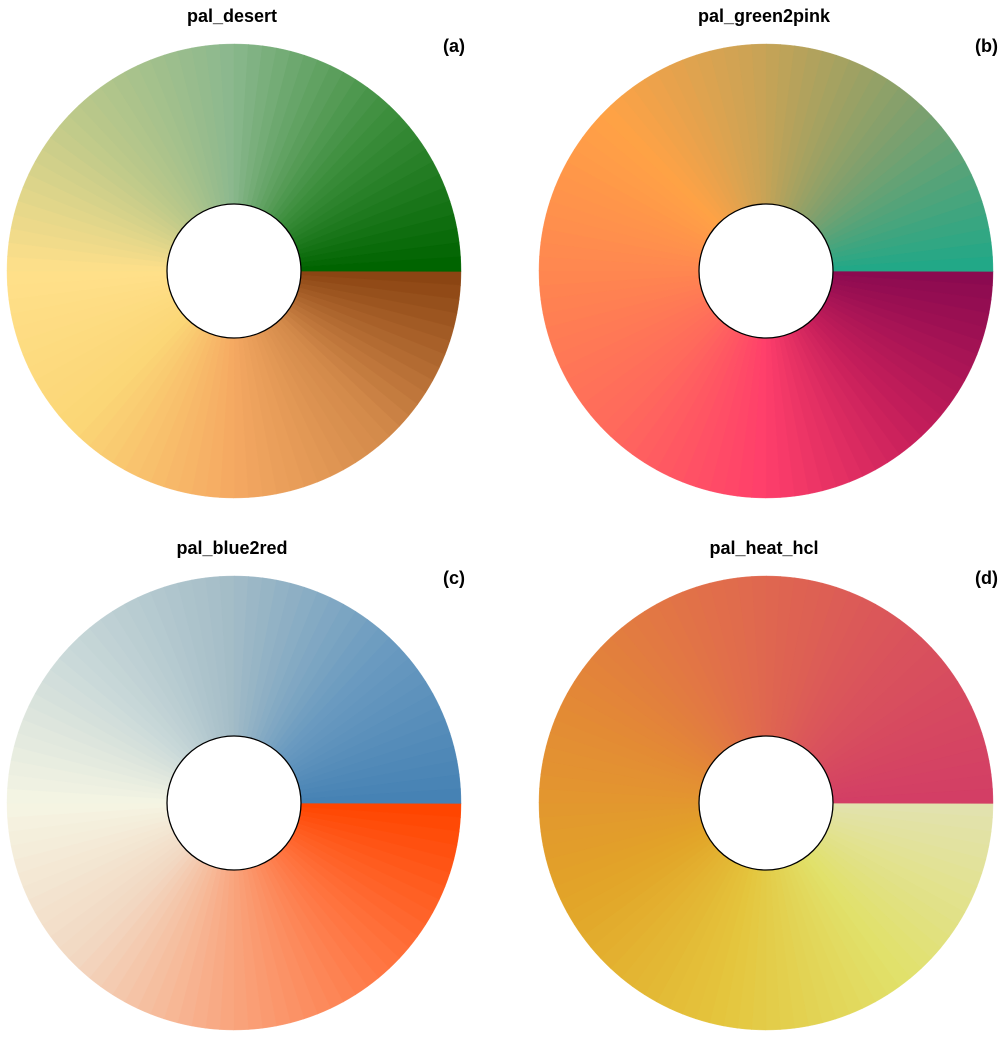 This screenshot has height=1047, width=1008. Describe the element at coordinates (986, 46) in the screenshot. I see `panel-tag: (b)` at that location.